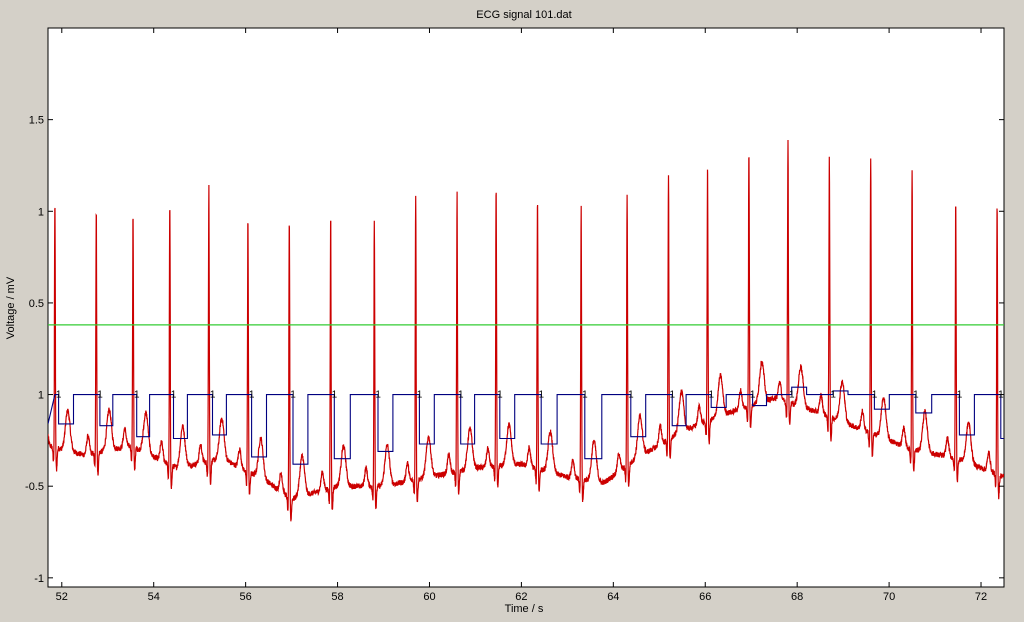 The image size is (1024, 622). What do you see at coordinates (62, 597) in the screenshot?
I see `x-tick-label: 52` at bounding box center [62, 597].